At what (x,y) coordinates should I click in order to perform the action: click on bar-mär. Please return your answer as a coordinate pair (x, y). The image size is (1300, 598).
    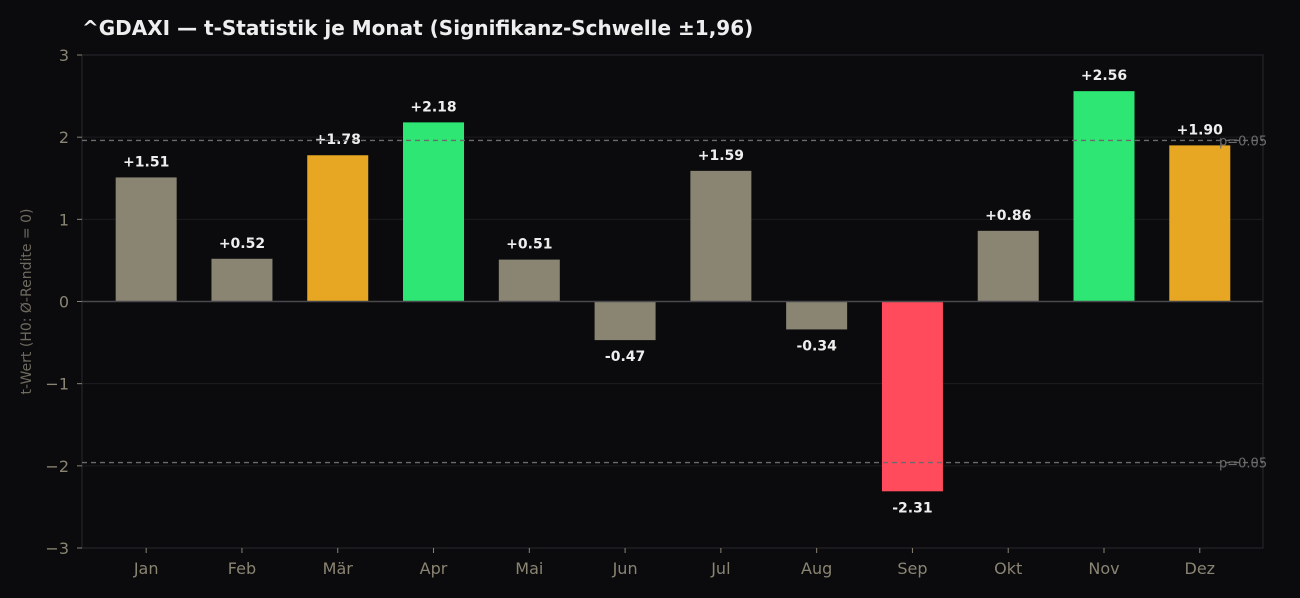
    Looking at the image, I should click on (338, 228).